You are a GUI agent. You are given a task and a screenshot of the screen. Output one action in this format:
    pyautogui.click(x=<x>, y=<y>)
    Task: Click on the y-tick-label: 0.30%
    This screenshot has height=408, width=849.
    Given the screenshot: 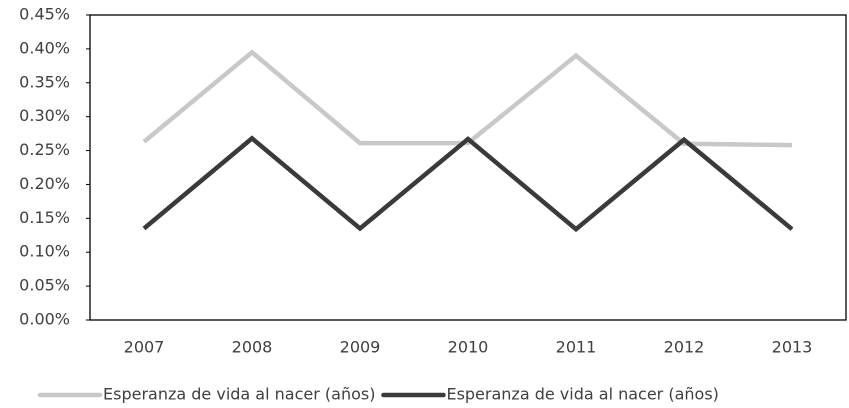 What is the action you would take?
    pyautogui.click(x=44, y=115)
    